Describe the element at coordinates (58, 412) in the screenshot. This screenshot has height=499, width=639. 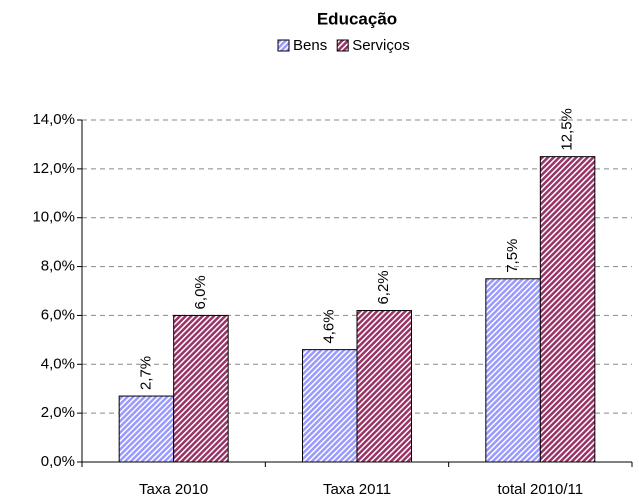
I see `y-tick-label: 2,0%` at that location.